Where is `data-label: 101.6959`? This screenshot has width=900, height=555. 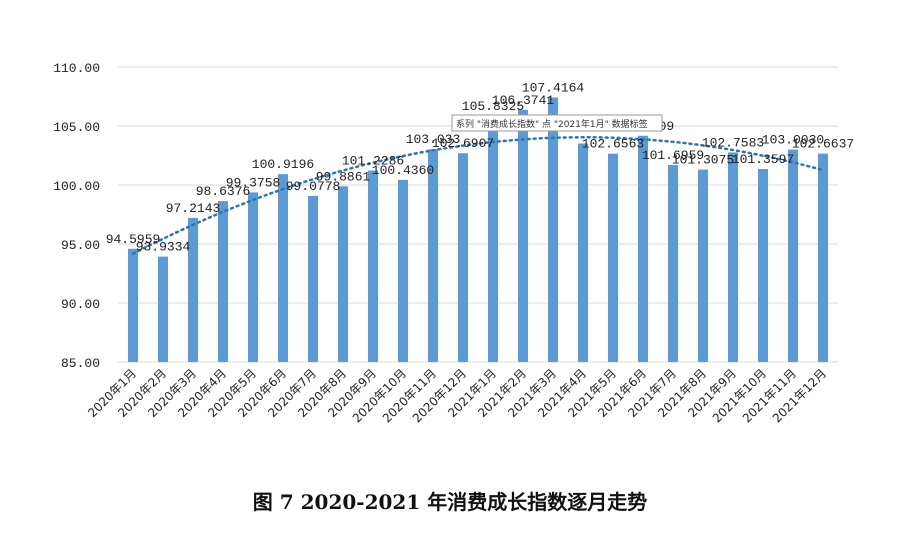 data-label: 101.6959 is located at coordinates (673, 155).